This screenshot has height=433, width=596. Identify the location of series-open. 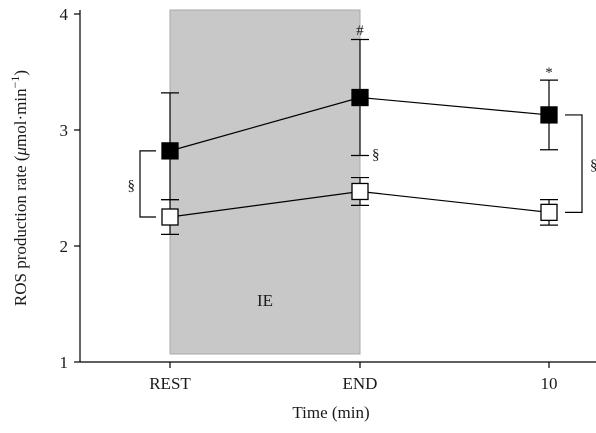
(359, 205).